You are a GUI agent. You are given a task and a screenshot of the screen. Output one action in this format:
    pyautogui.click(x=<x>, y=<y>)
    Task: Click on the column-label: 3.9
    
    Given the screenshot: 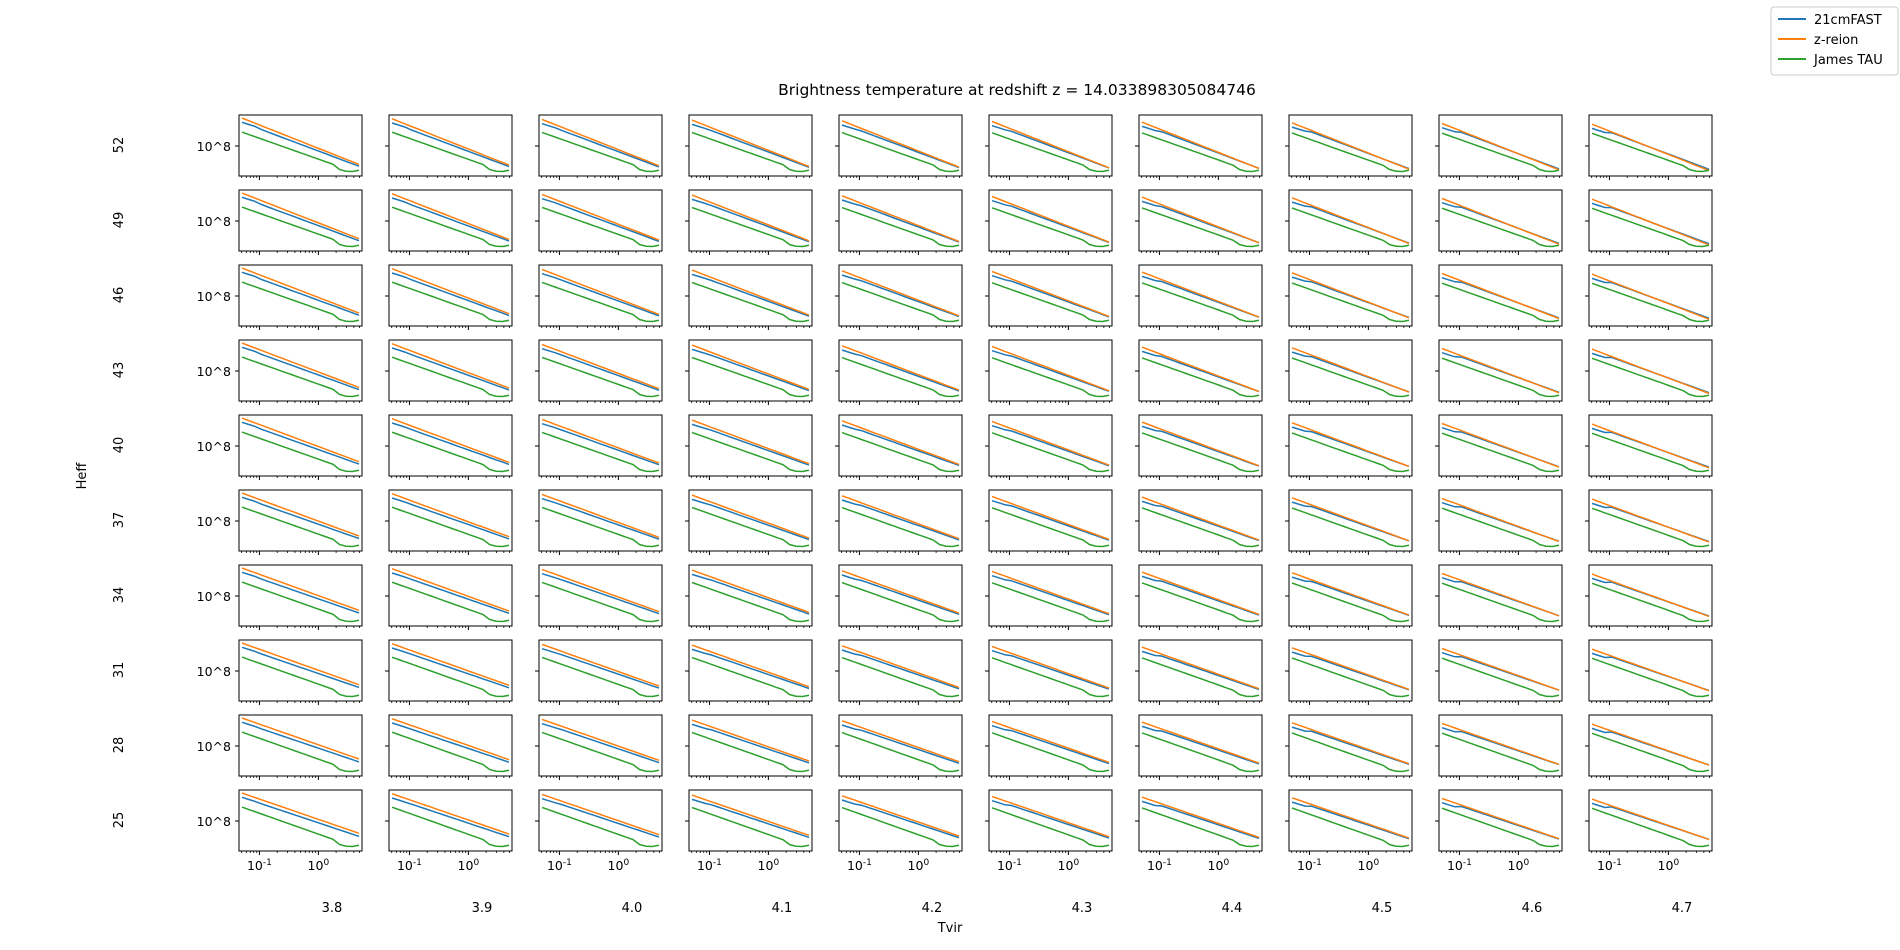 What is the action you would take?
    pyautogui.click(x=482, y=908)
    